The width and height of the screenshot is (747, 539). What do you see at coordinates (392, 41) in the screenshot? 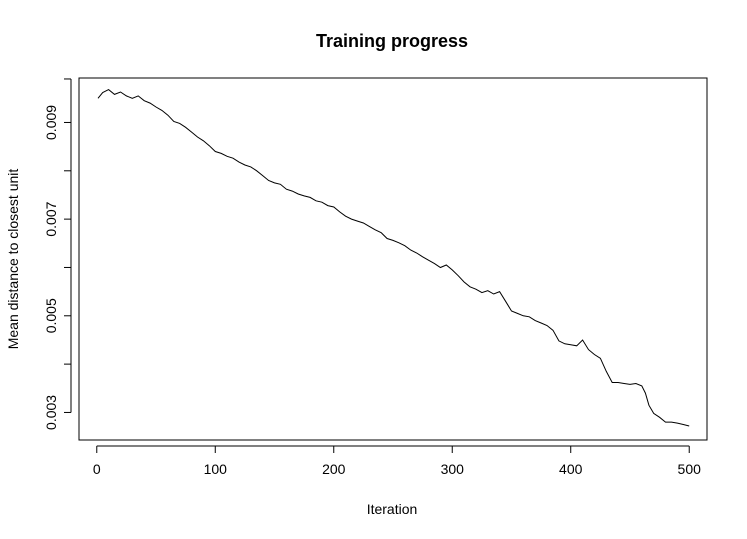
I see `chart-title: Training progress` at bounding box center [392, 41].